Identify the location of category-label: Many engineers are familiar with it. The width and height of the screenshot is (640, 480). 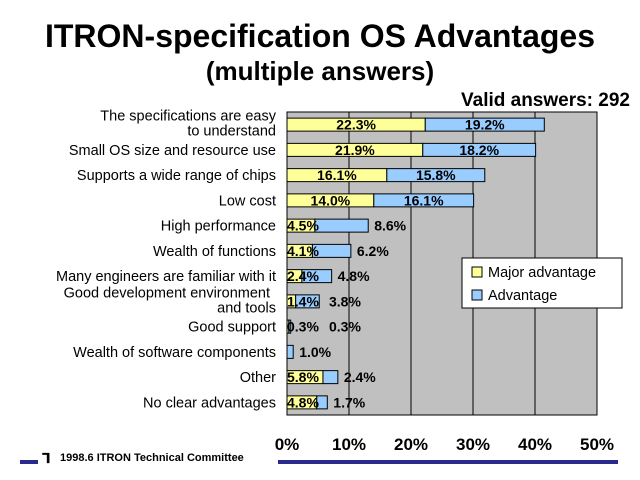
(166, 277).